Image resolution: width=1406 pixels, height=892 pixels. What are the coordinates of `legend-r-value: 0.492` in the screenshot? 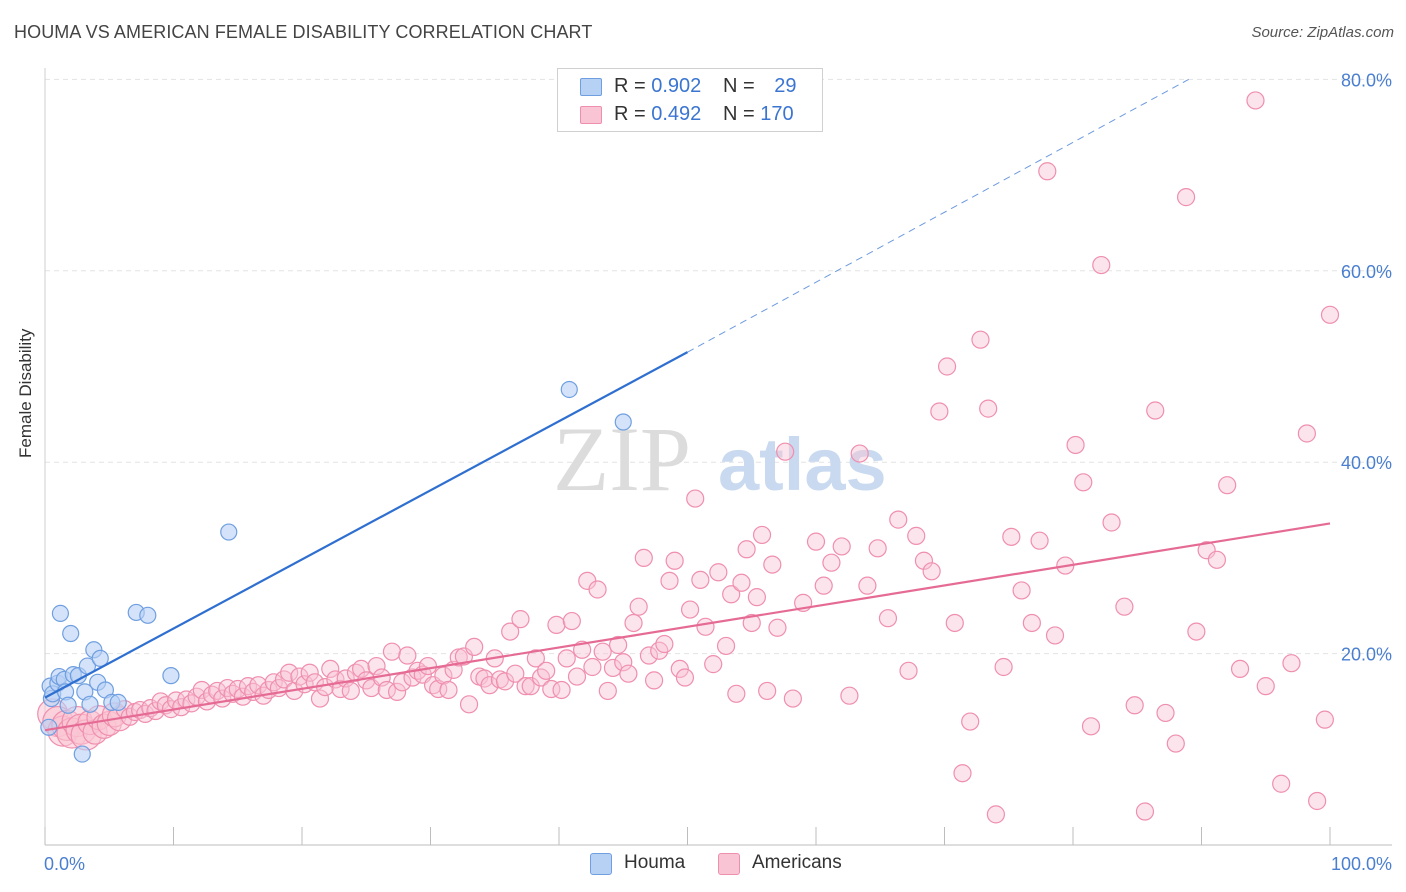 It's located at (676, 114).